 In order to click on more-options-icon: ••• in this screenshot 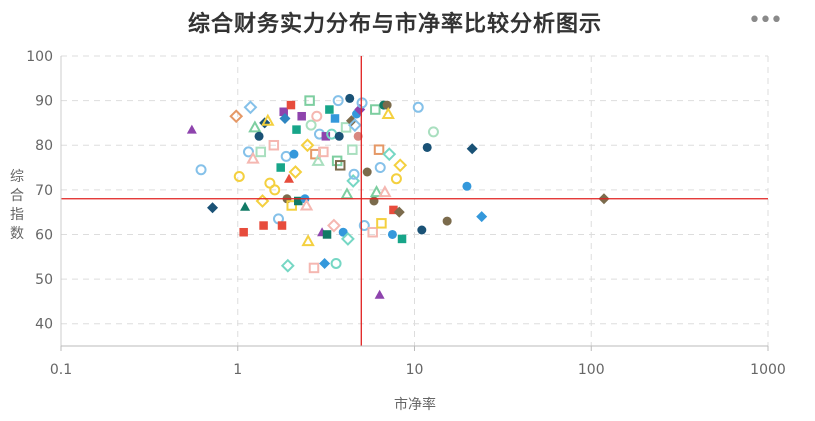, I will do `click(765, 20)`.